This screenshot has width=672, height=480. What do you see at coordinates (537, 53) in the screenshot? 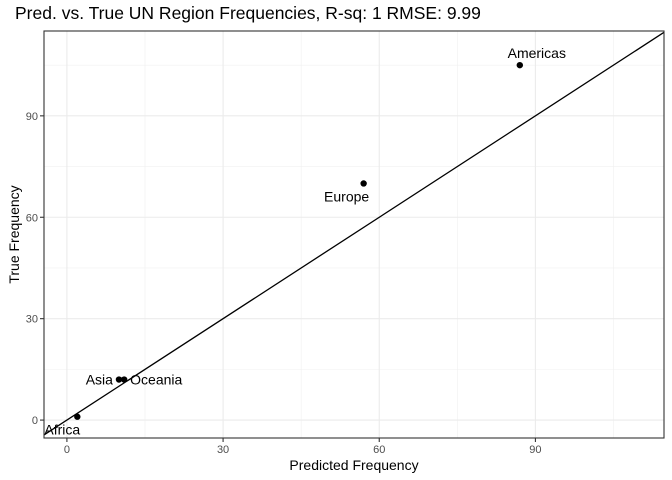
I see `point-label: Americas` at bounding box center [537, 53].